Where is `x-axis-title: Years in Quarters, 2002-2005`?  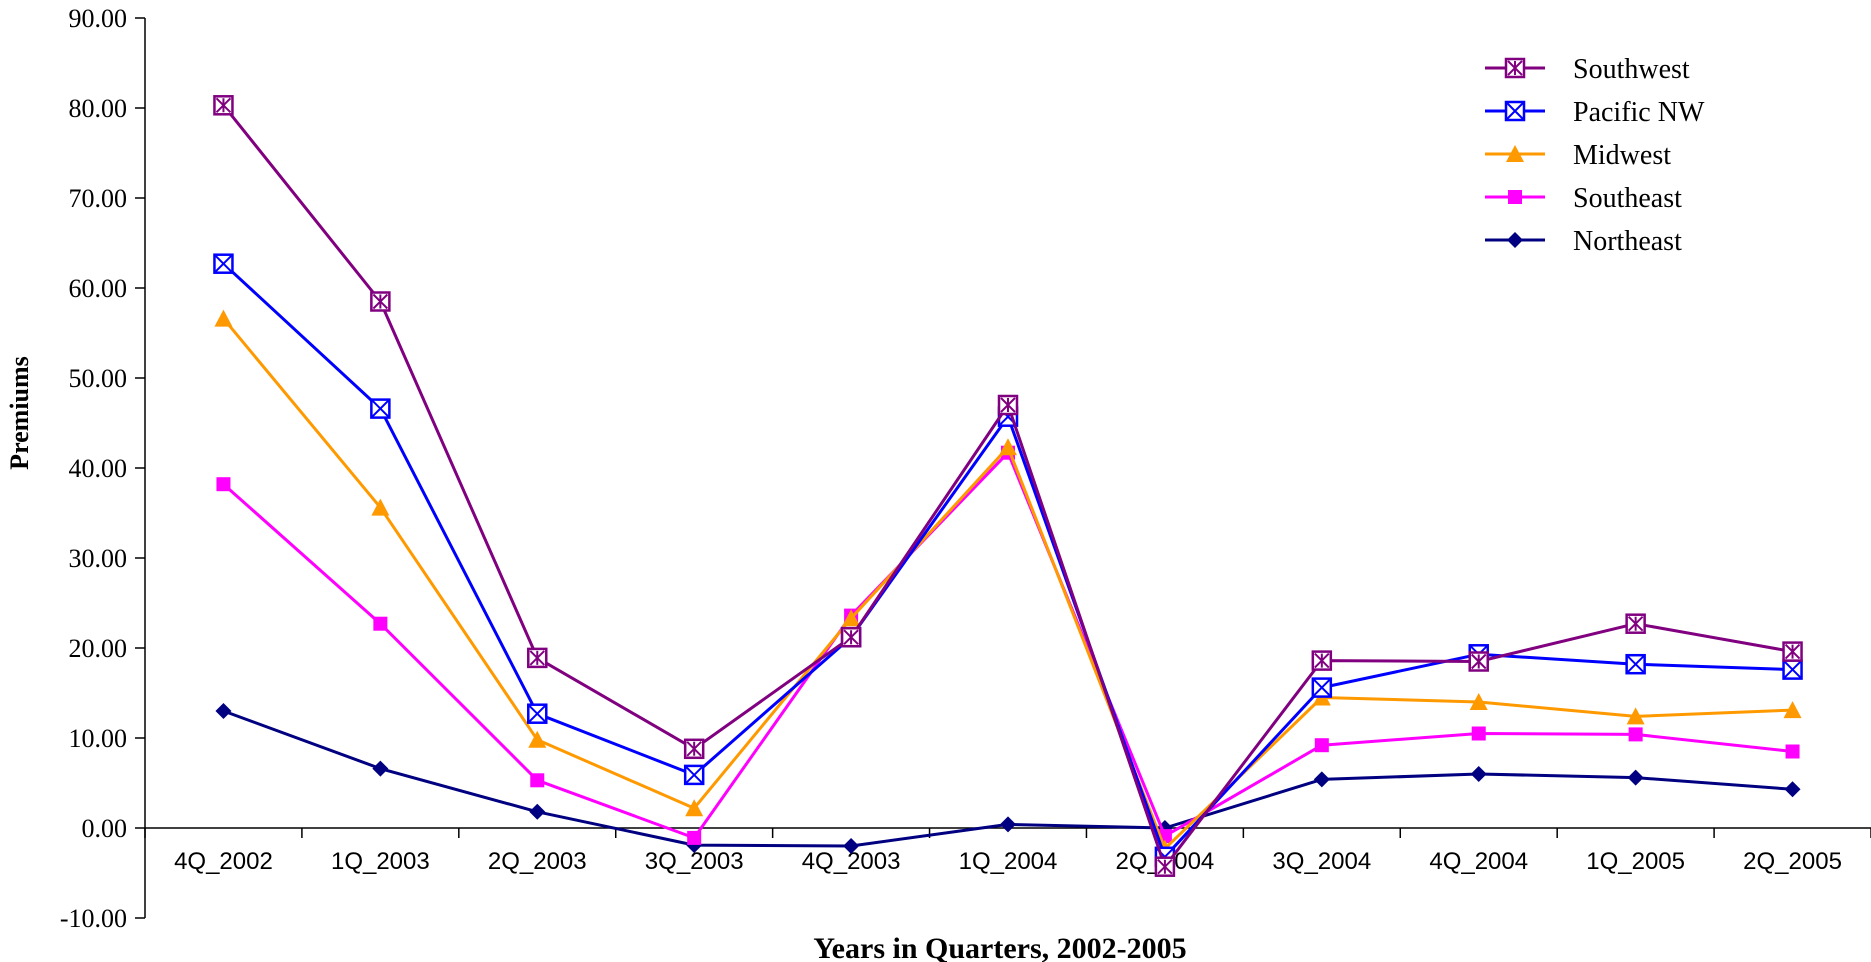 x-axis-title: Years in Quarters, 2002-2005 is located at coordinates (999, 947).